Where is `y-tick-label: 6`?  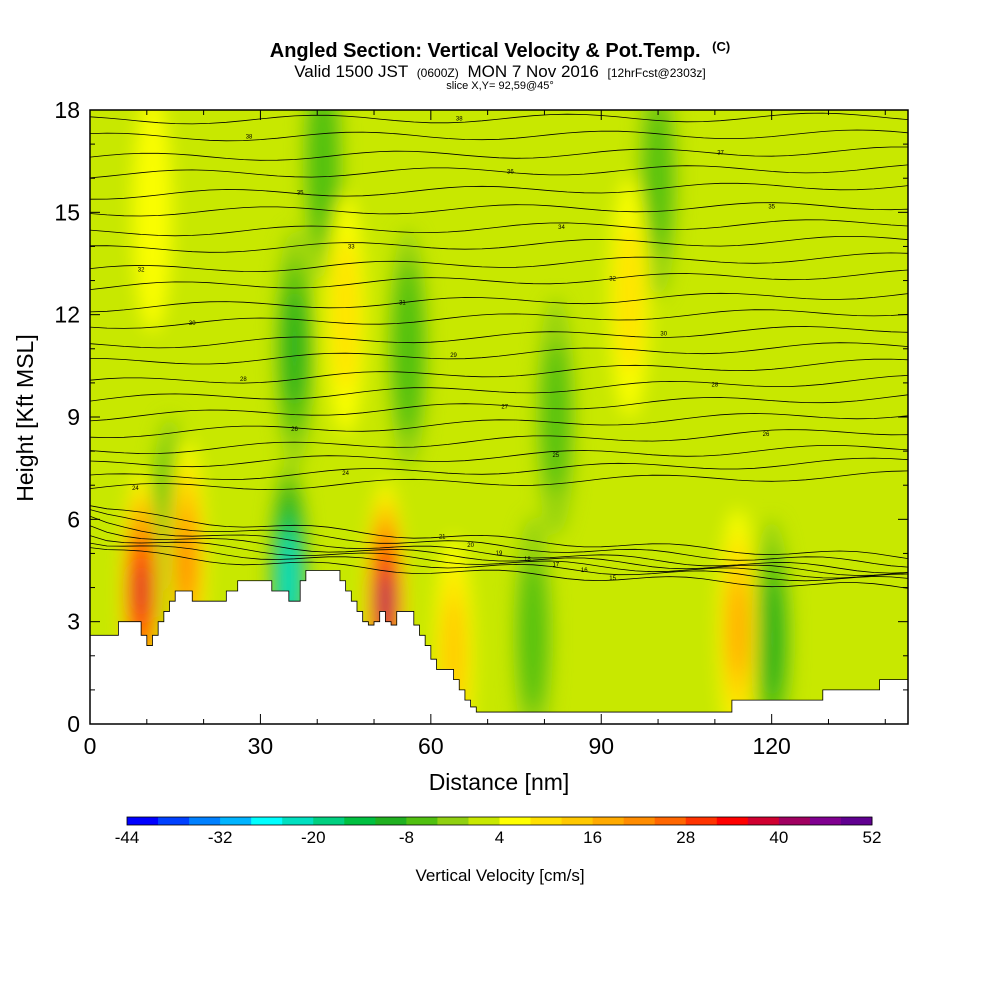 y-tick-label: 6 is located at coordinates (73, 519).